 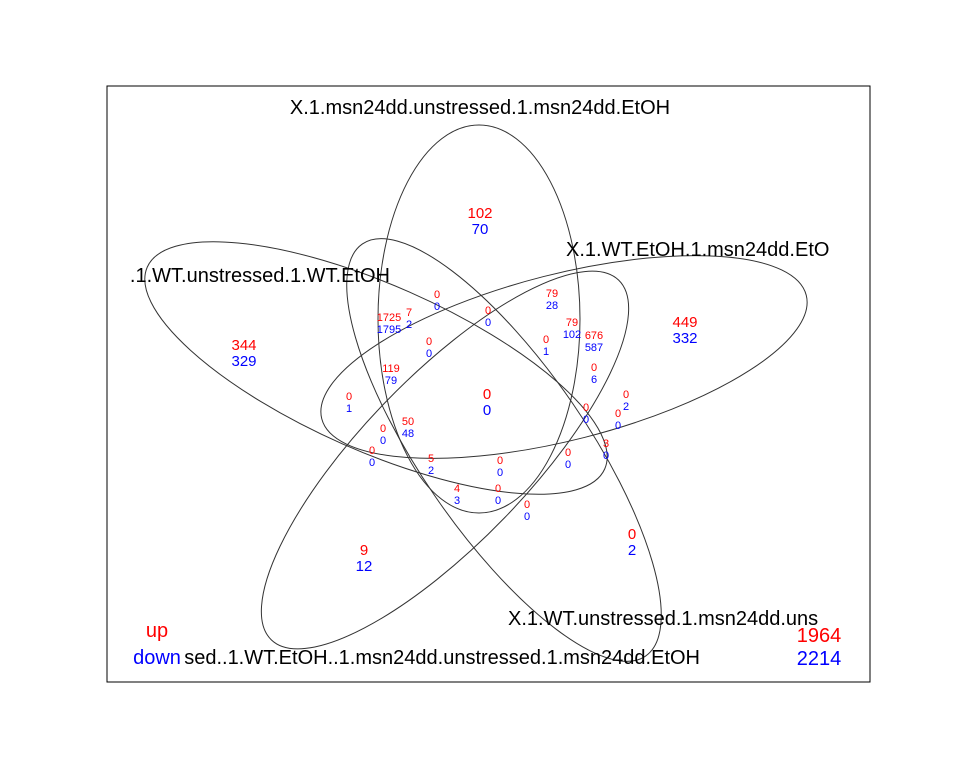 I want to click on set-label-top: X.1.msn24dd.unstressed.1.msn24dd.EtOH, so click(x=480, y=108).